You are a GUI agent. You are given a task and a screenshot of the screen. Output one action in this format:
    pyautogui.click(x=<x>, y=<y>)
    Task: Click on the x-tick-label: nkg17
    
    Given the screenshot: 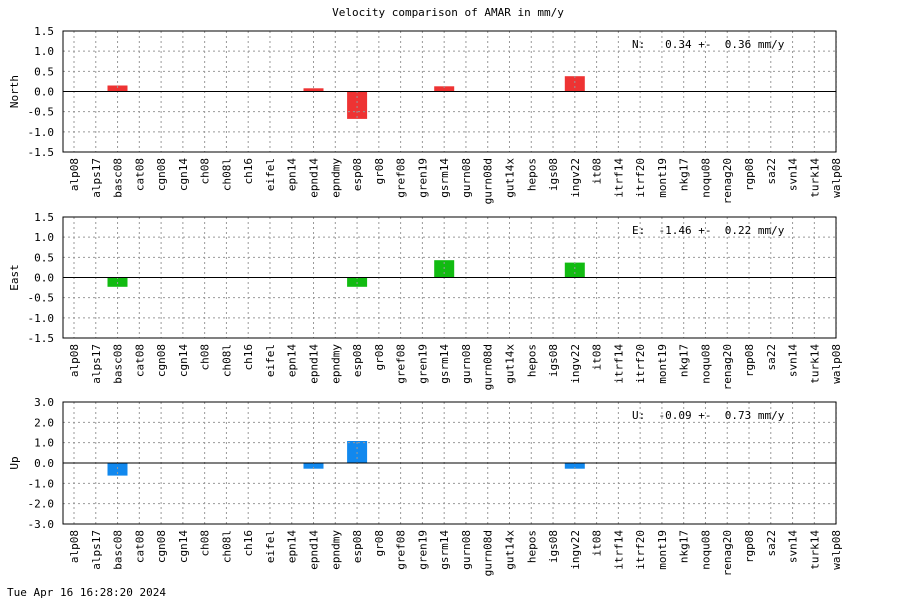 What is the action you would take?
    pyautogui.click(x=684, y=360)
    